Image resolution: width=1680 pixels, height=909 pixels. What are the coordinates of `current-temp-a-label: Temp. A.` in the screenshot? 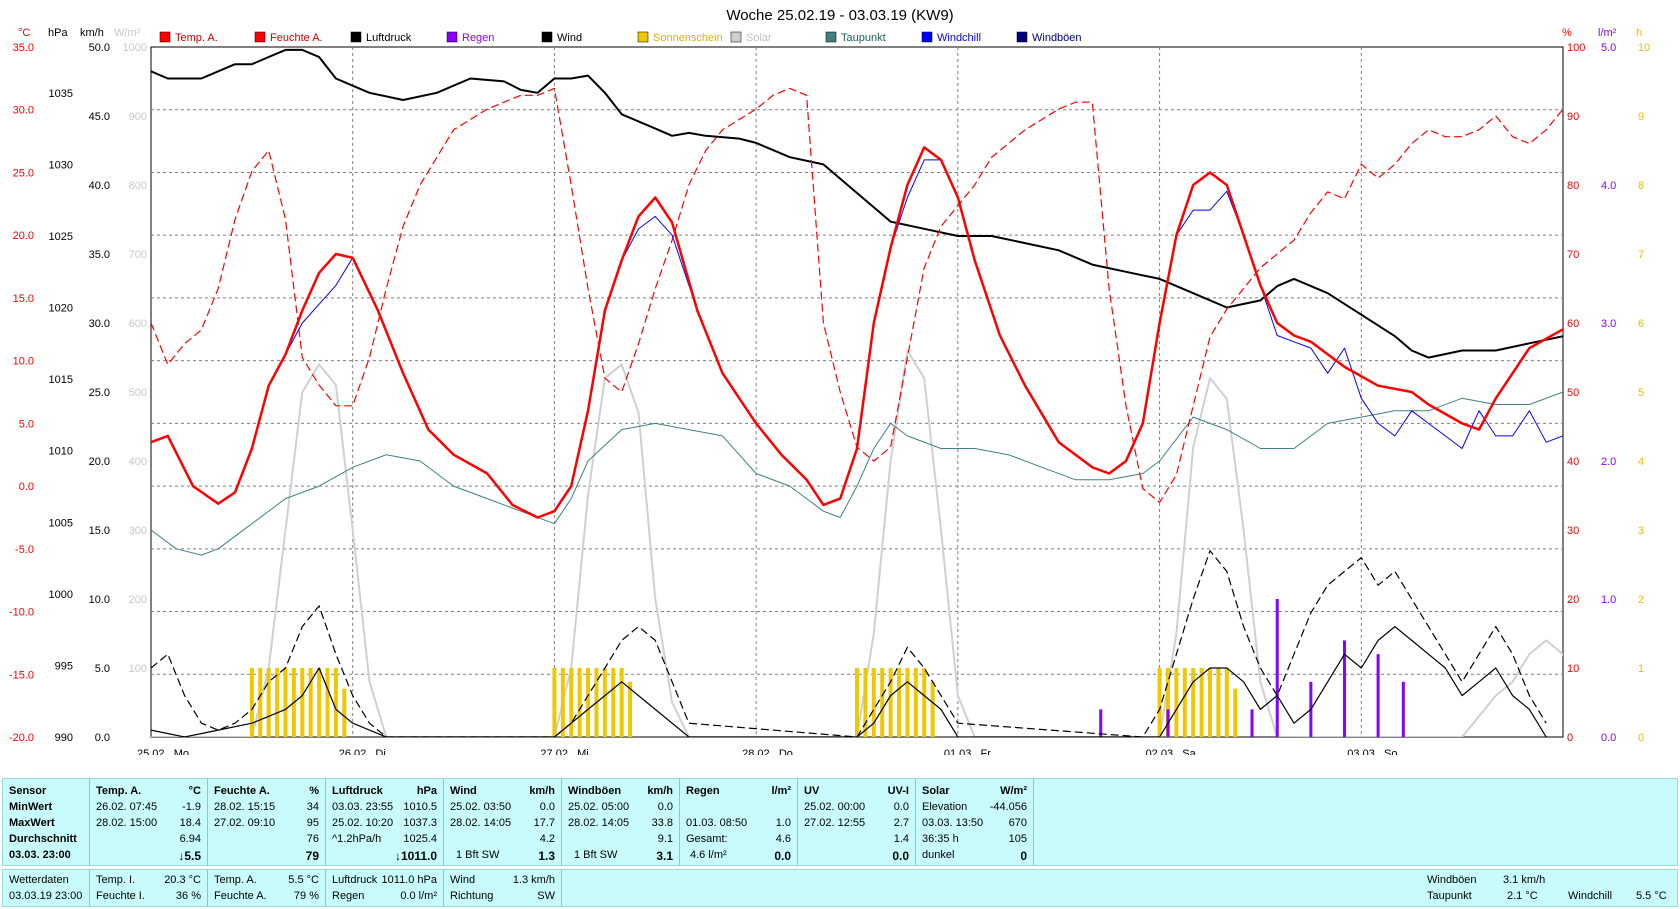 It's located at (235, 880).